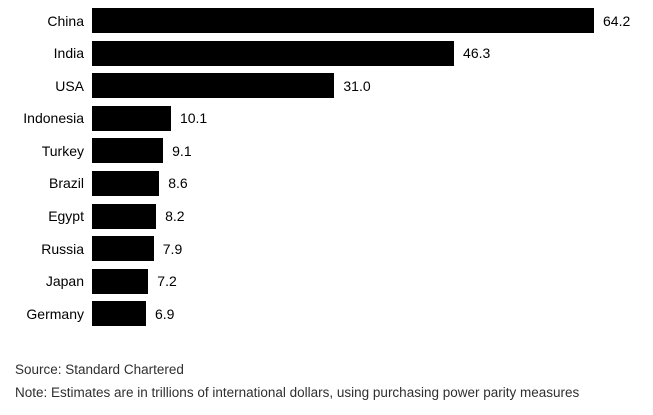  I want to click on category-label: Turkey, so click(62, 150).